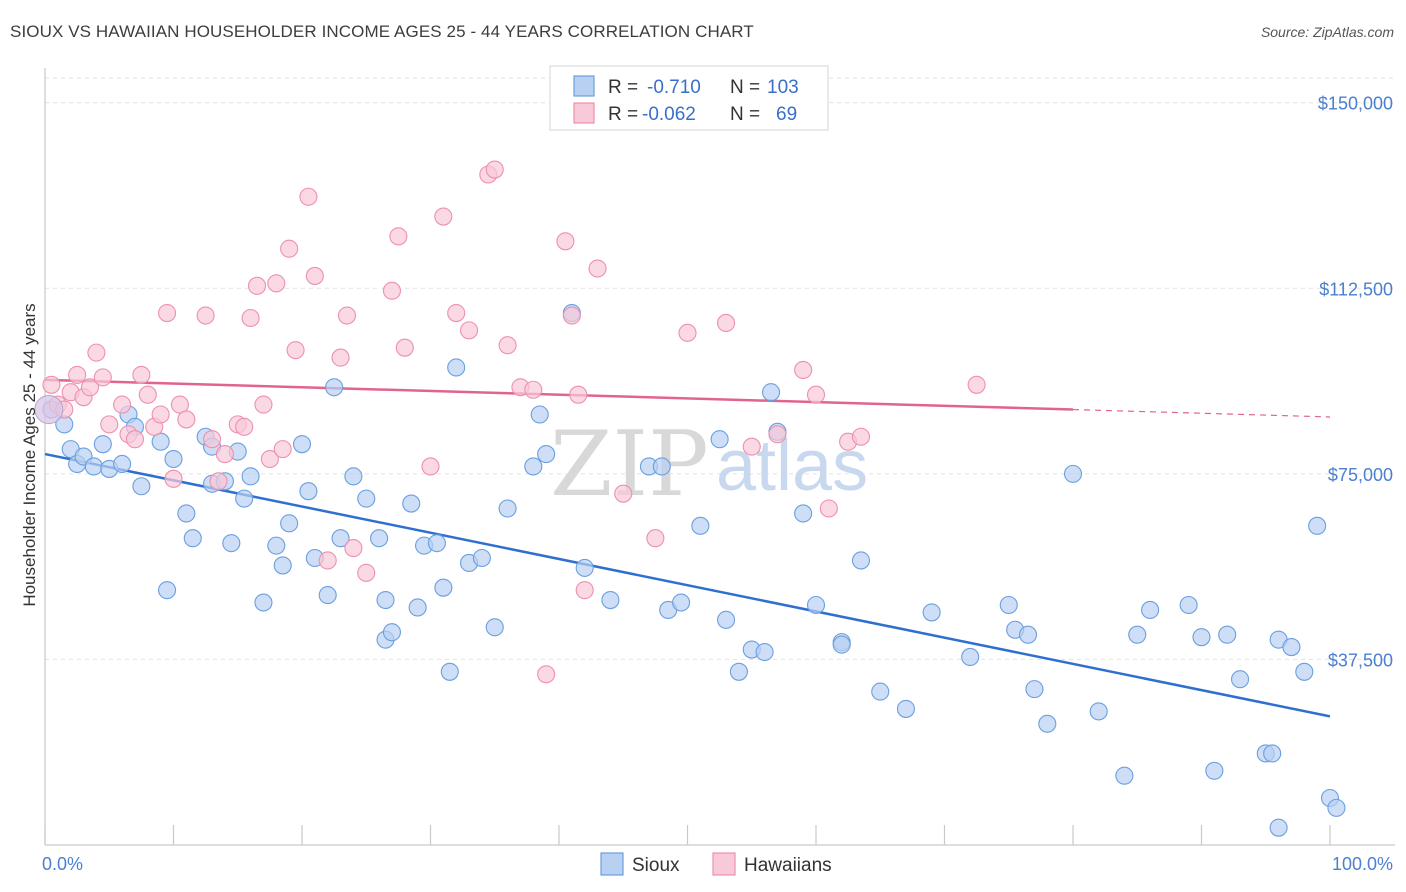  I want to click on watermark-zip: ZIP, so click(629, 464).